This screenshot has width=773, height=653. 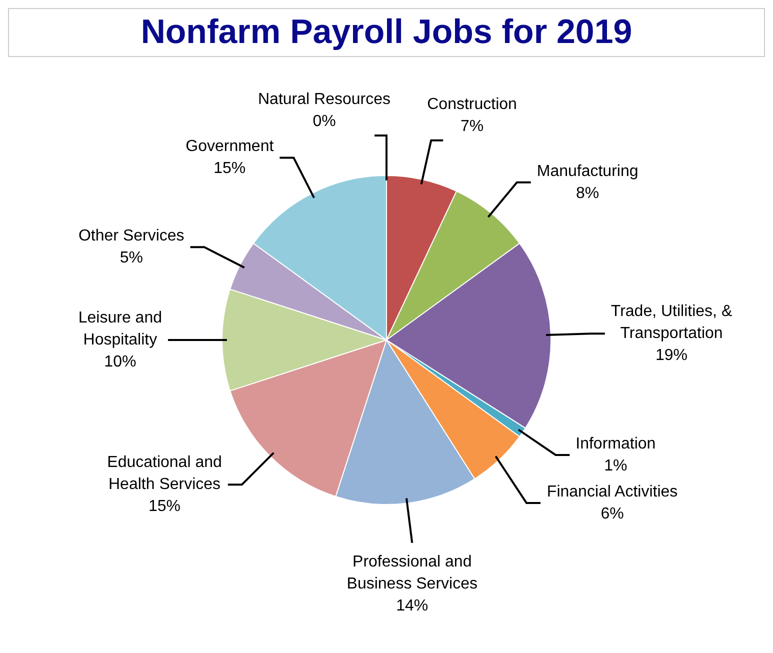 What do you see at coordinates (164, 474) in the screenshot?
I see `slice-label: Educational and Health Services` at bounding box center [164, 474].